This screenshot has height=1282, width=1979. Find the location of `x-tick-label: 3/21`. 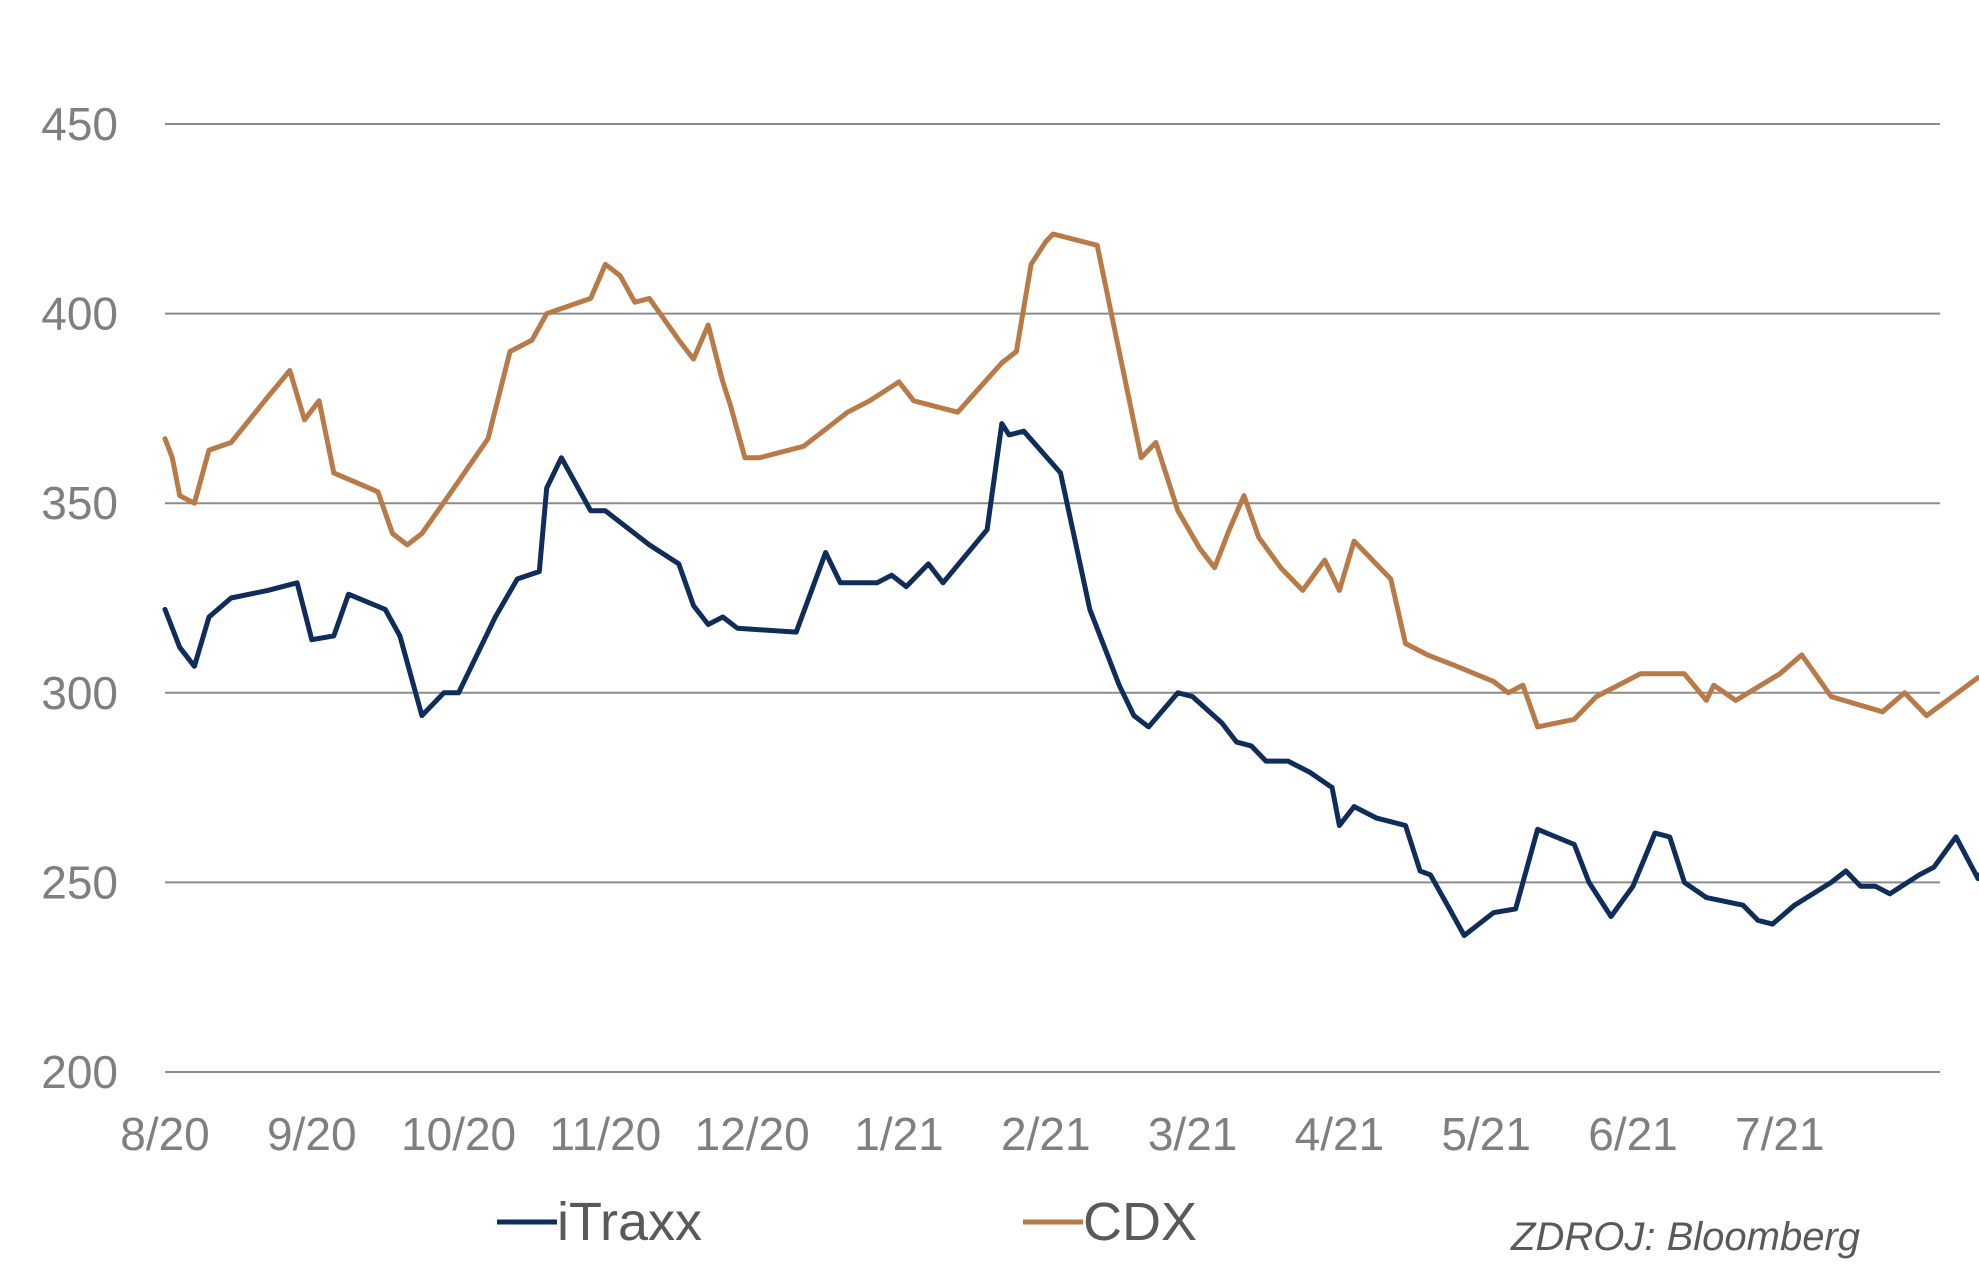

x-tick-label: 3/21 is located at coordinates (1193, 1134).